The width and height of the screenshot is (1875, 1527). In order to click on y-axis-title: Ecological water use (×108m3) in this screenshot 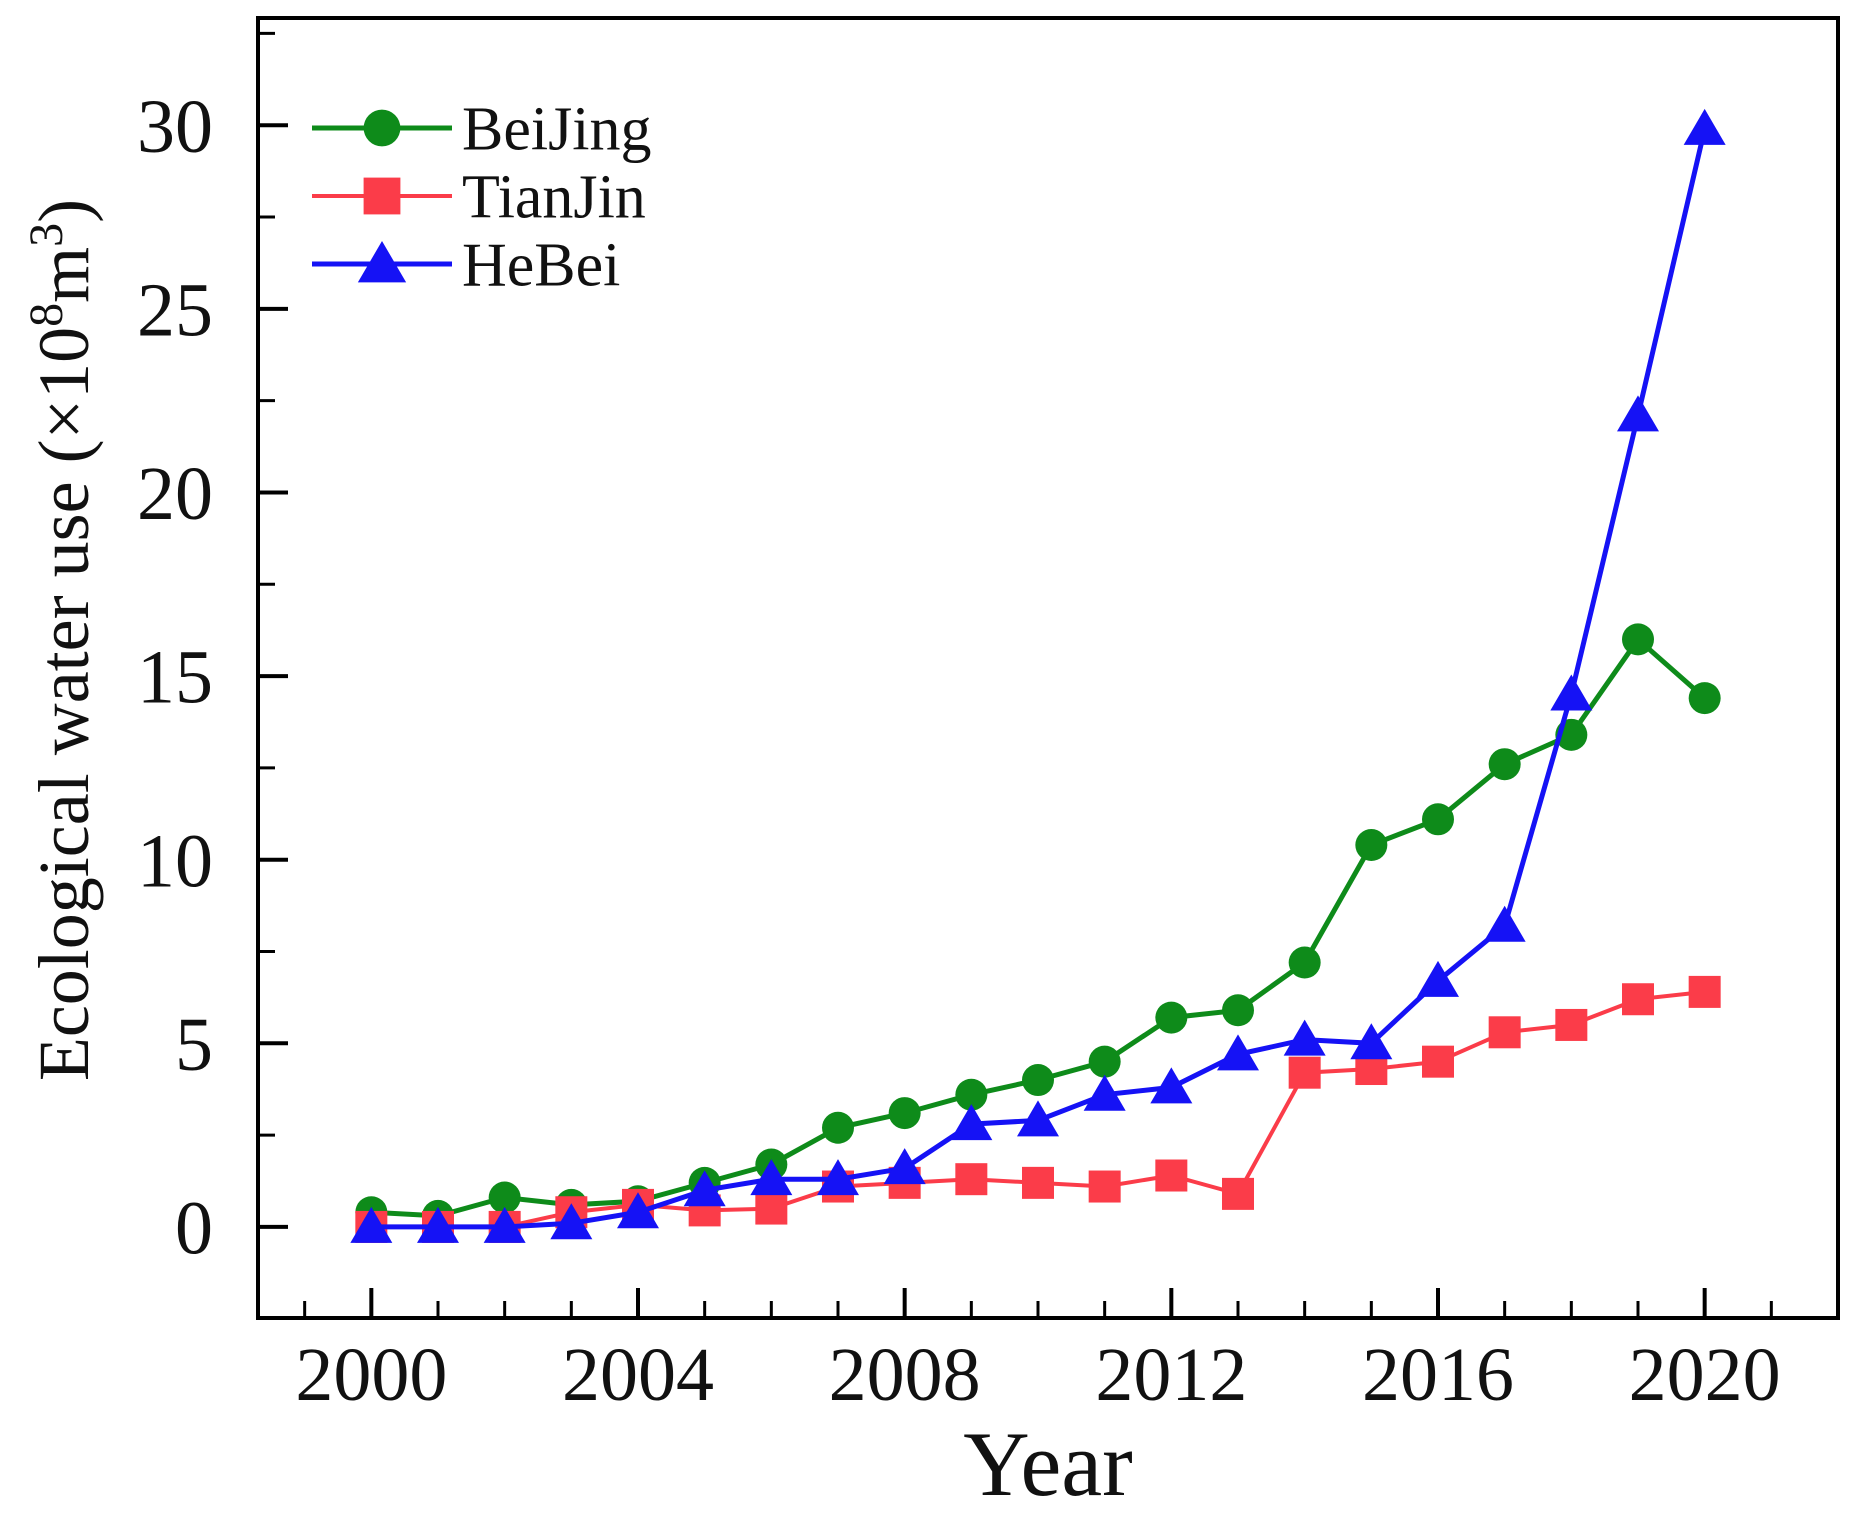, I will do `click(62, 640)`.